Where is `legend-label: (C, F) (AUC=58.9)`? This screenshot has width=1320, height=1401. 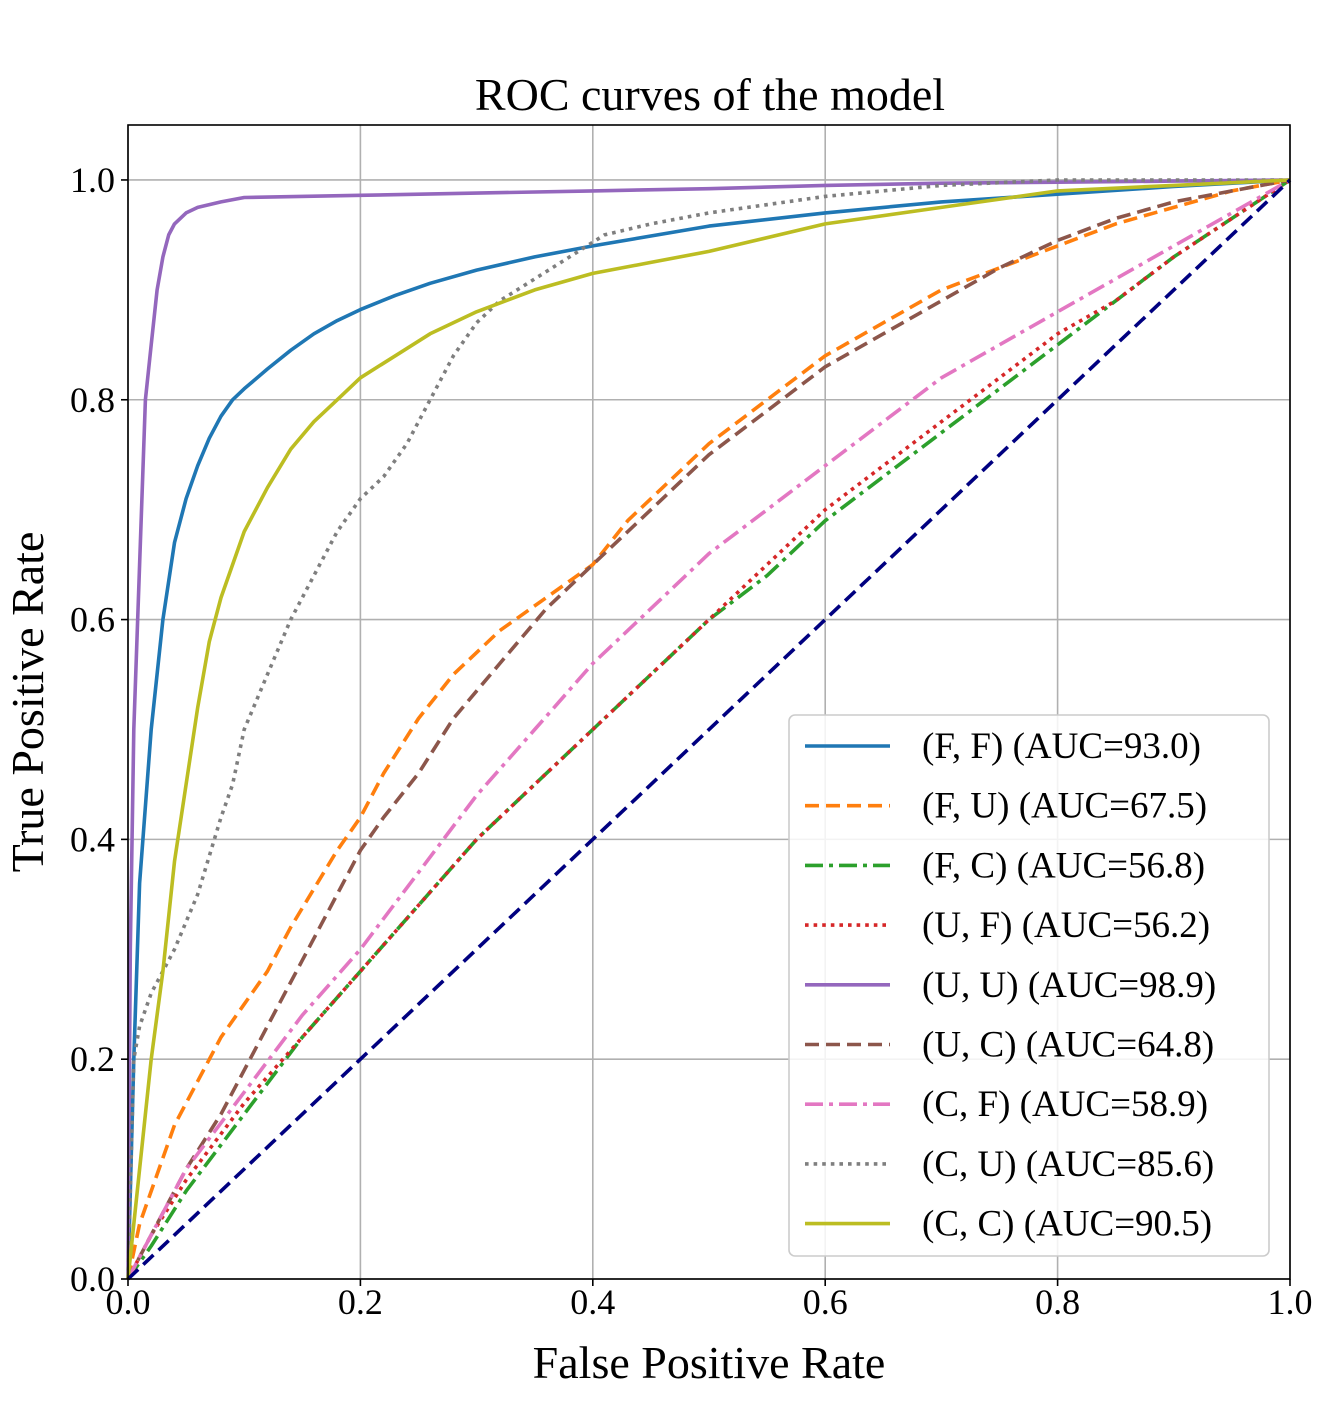
legend-label: (C, F) (AUC=58.9) is located at coordinates (1065, 1104).